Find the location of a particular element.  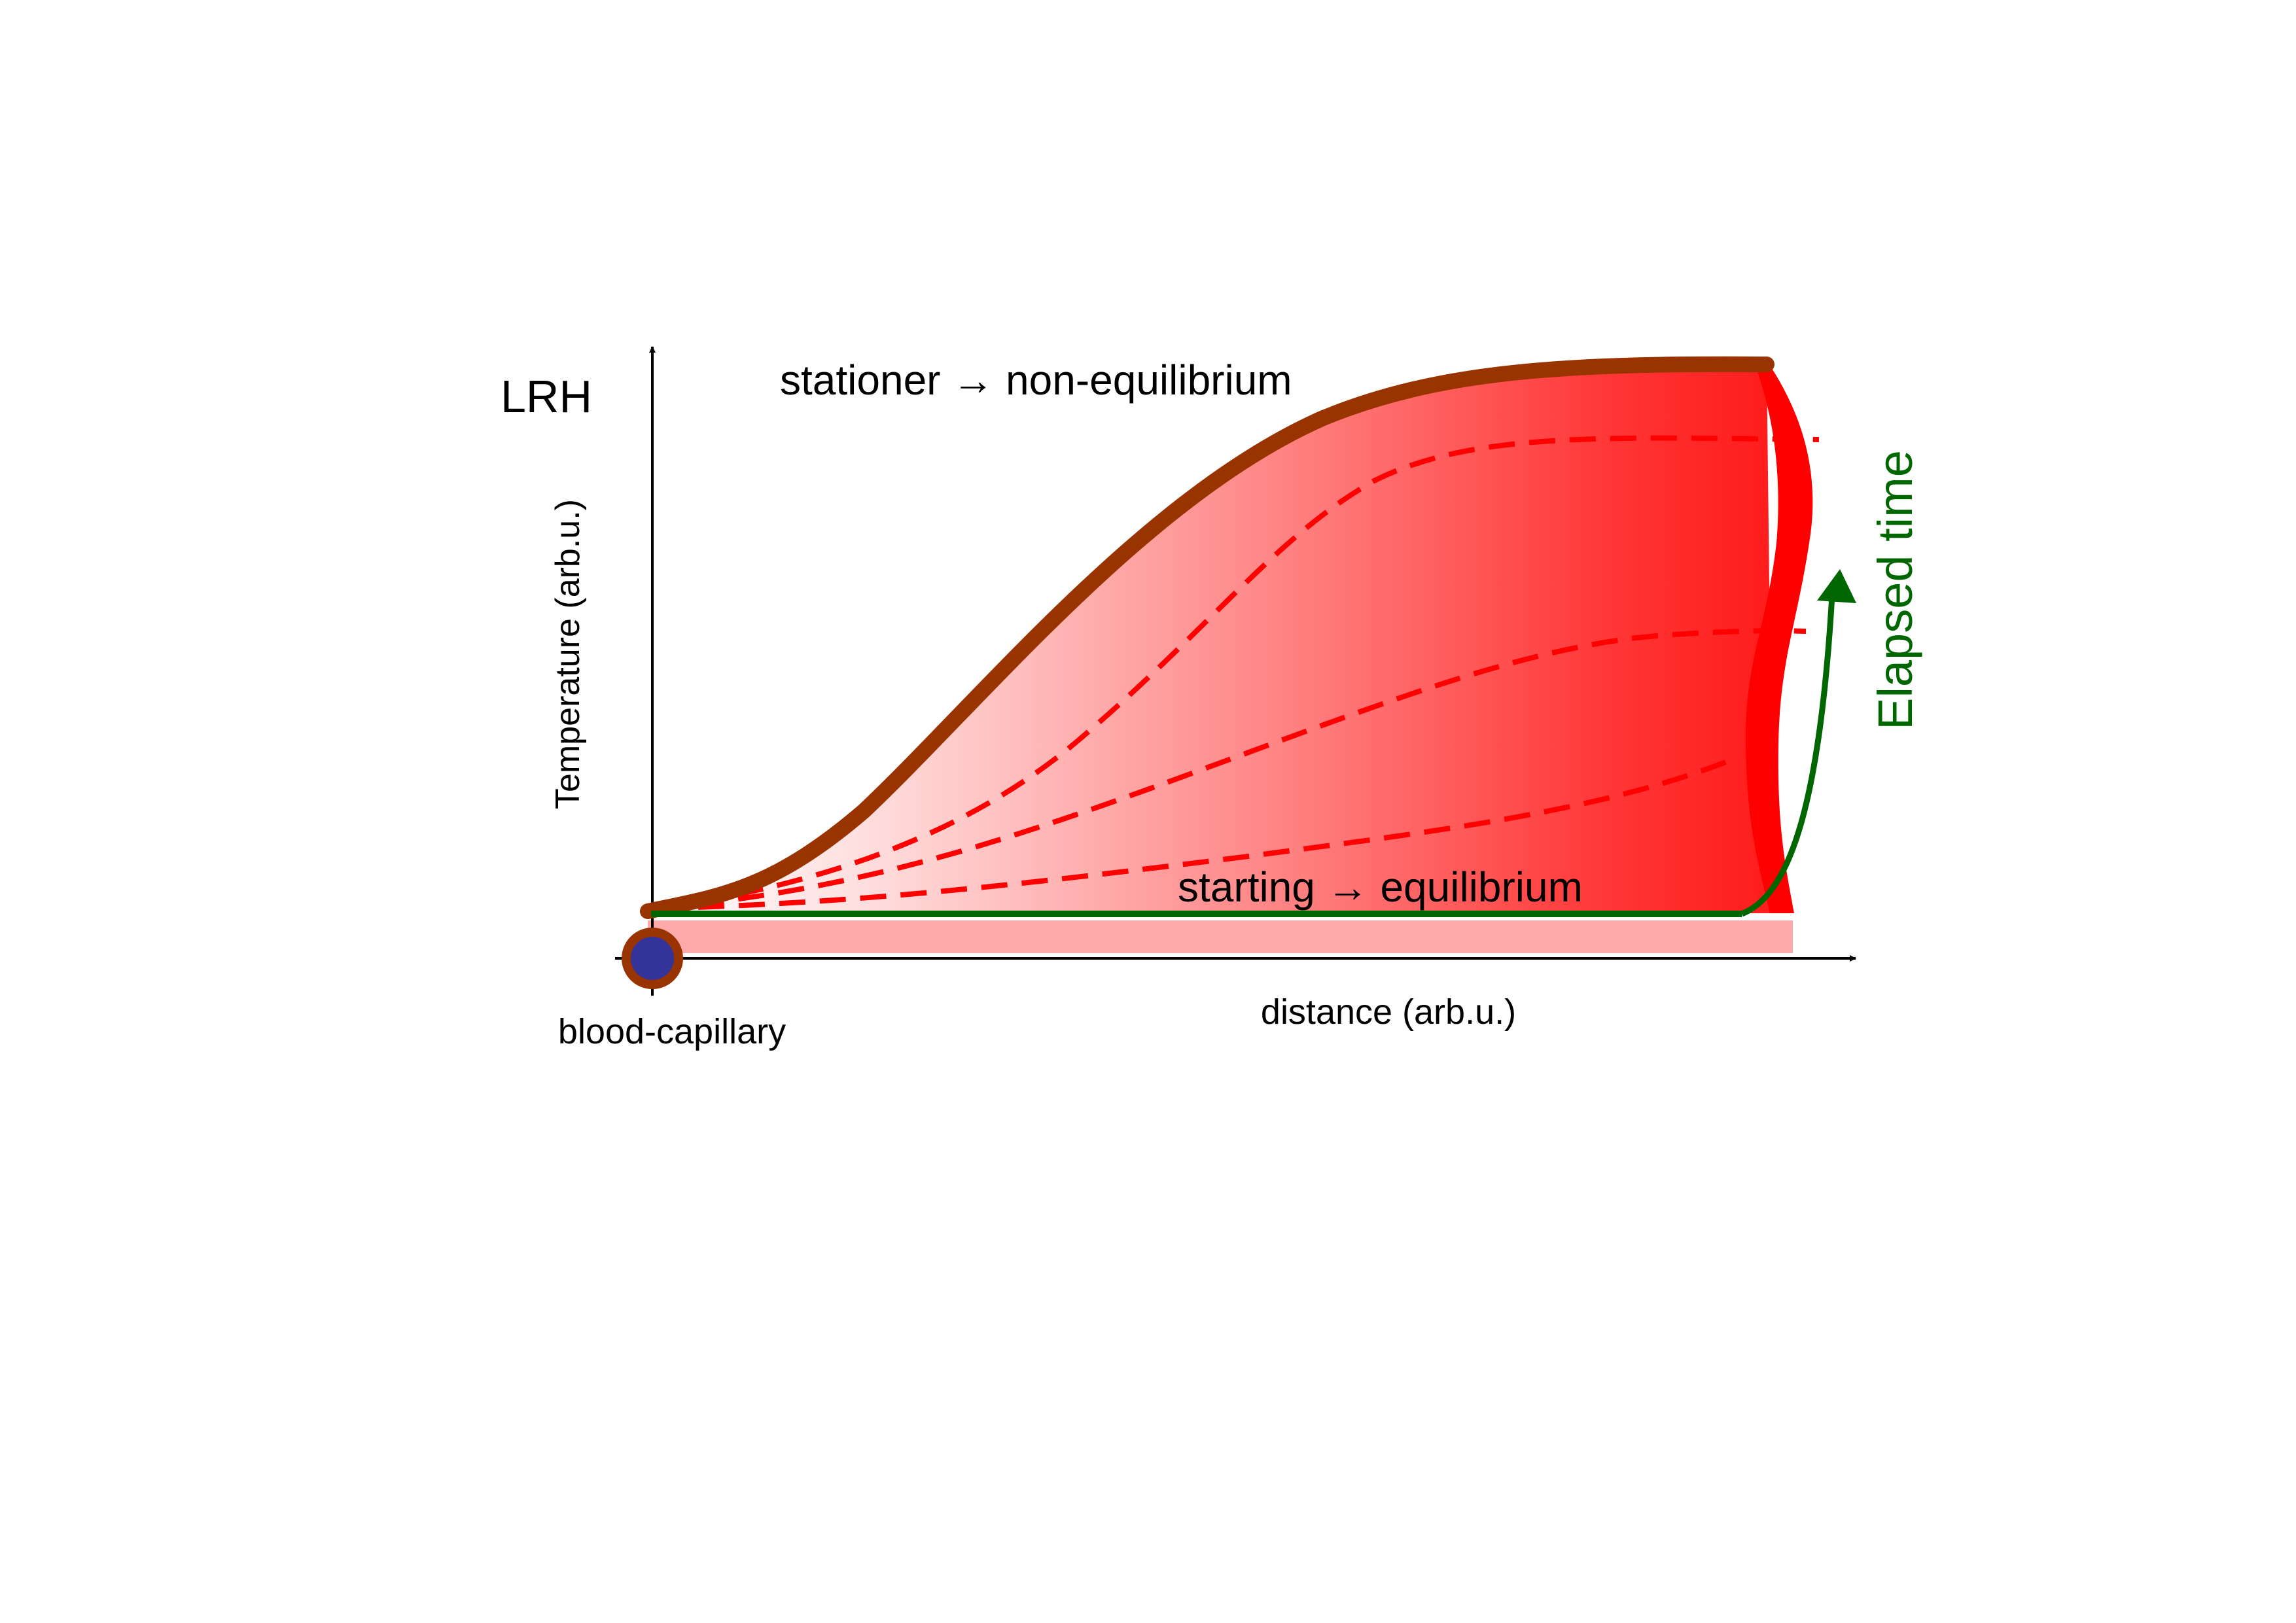

y-axis-label: Temperature (arb.u.) is located at coordinates (568, 654).